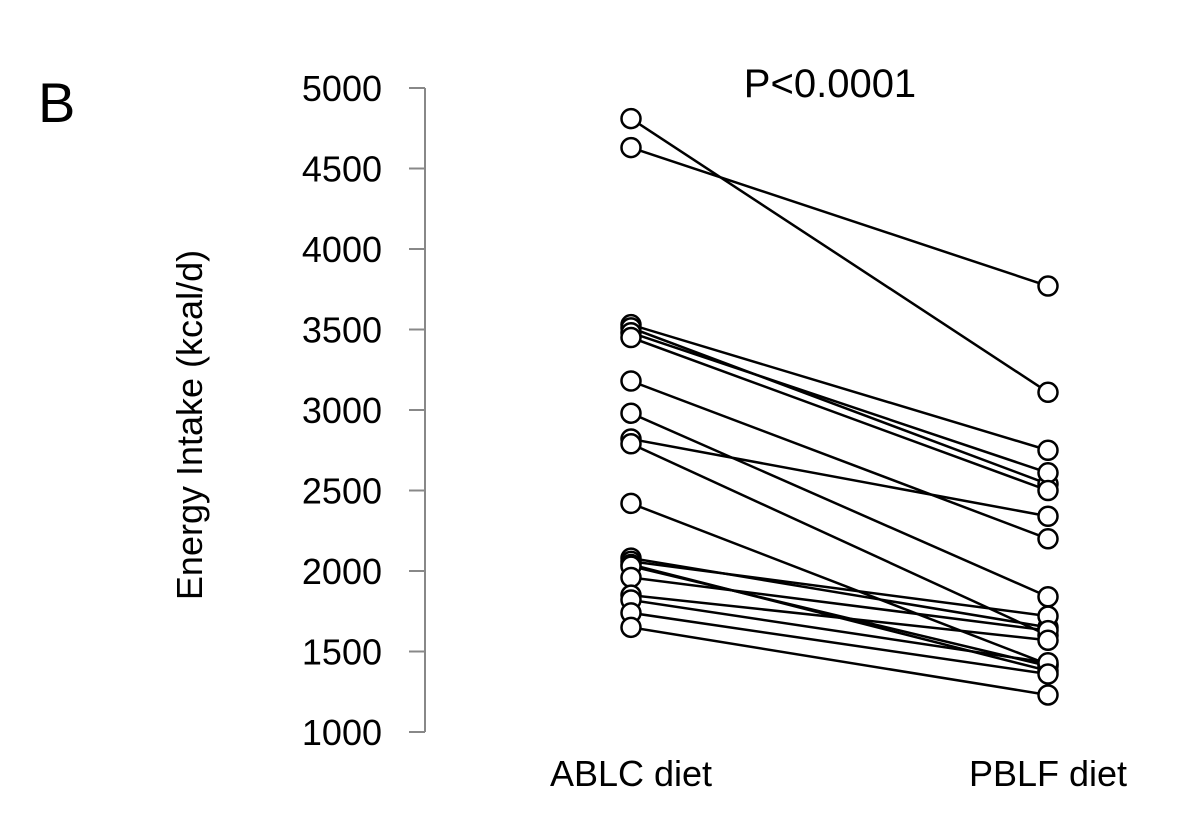 This screenshot has width=1195, height=824. I want to click on y-tick-label: 3500, so click(342, 330).